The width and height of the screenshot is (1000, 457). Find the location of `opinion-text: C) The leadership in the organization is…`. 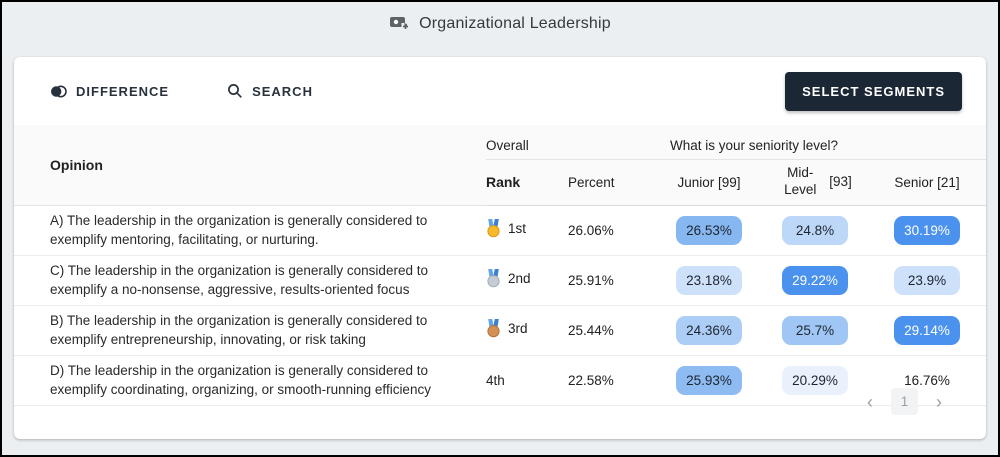

opinion-text: C) The leadership in the organization is… is located at coordinates (250, 280).